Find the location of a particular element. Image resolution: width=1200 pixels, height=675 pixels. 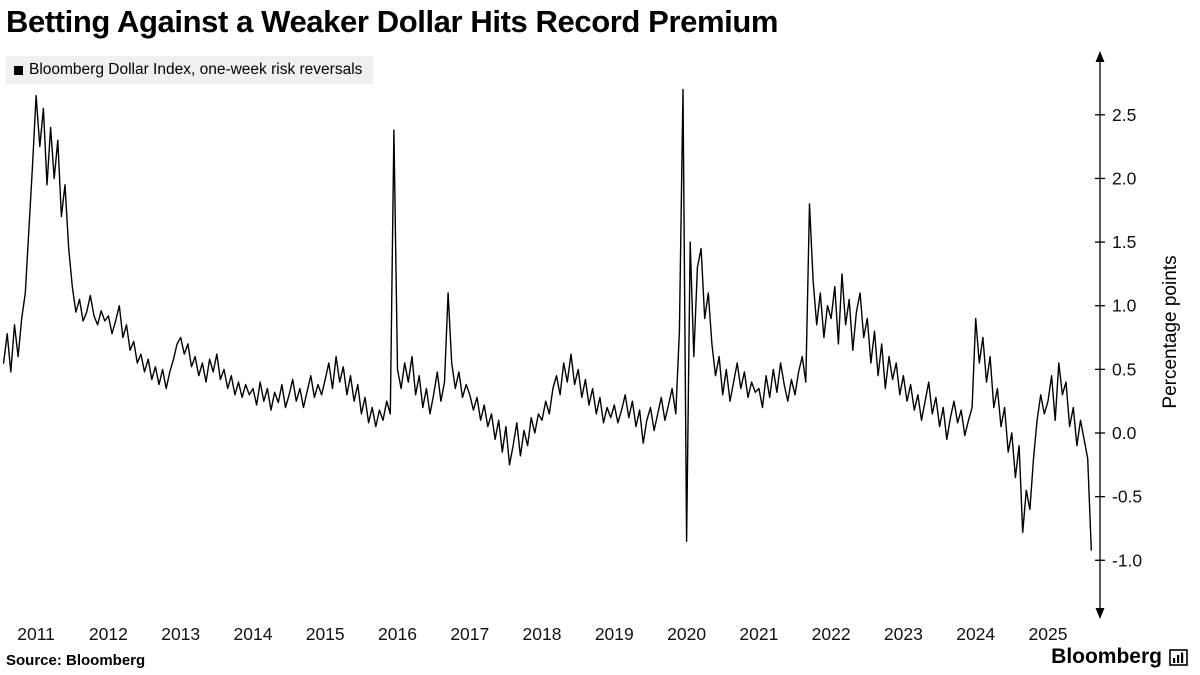

x-tick-label: 2022 is located at coordinates (831, 634).